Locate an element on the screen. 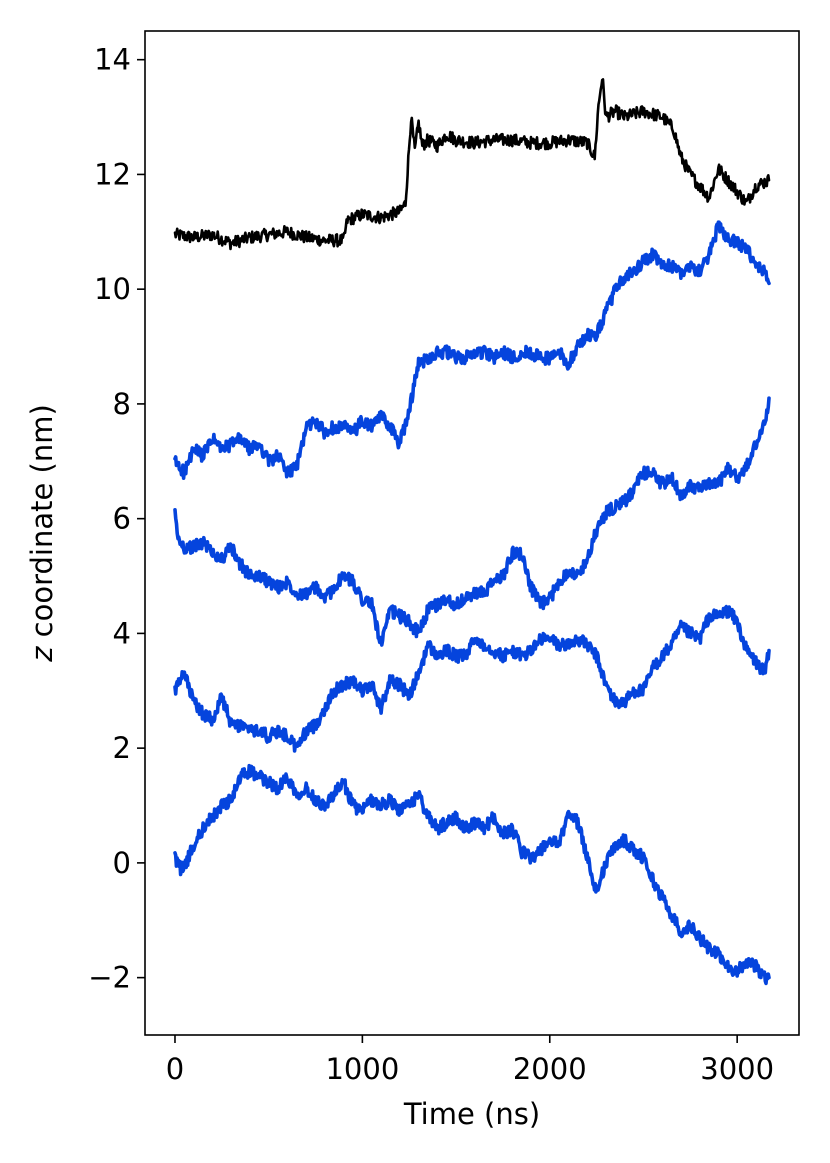  y-axis-ticks: −2 0 2 4 6 8 10 12 14 is located at coordinates (116, 519).